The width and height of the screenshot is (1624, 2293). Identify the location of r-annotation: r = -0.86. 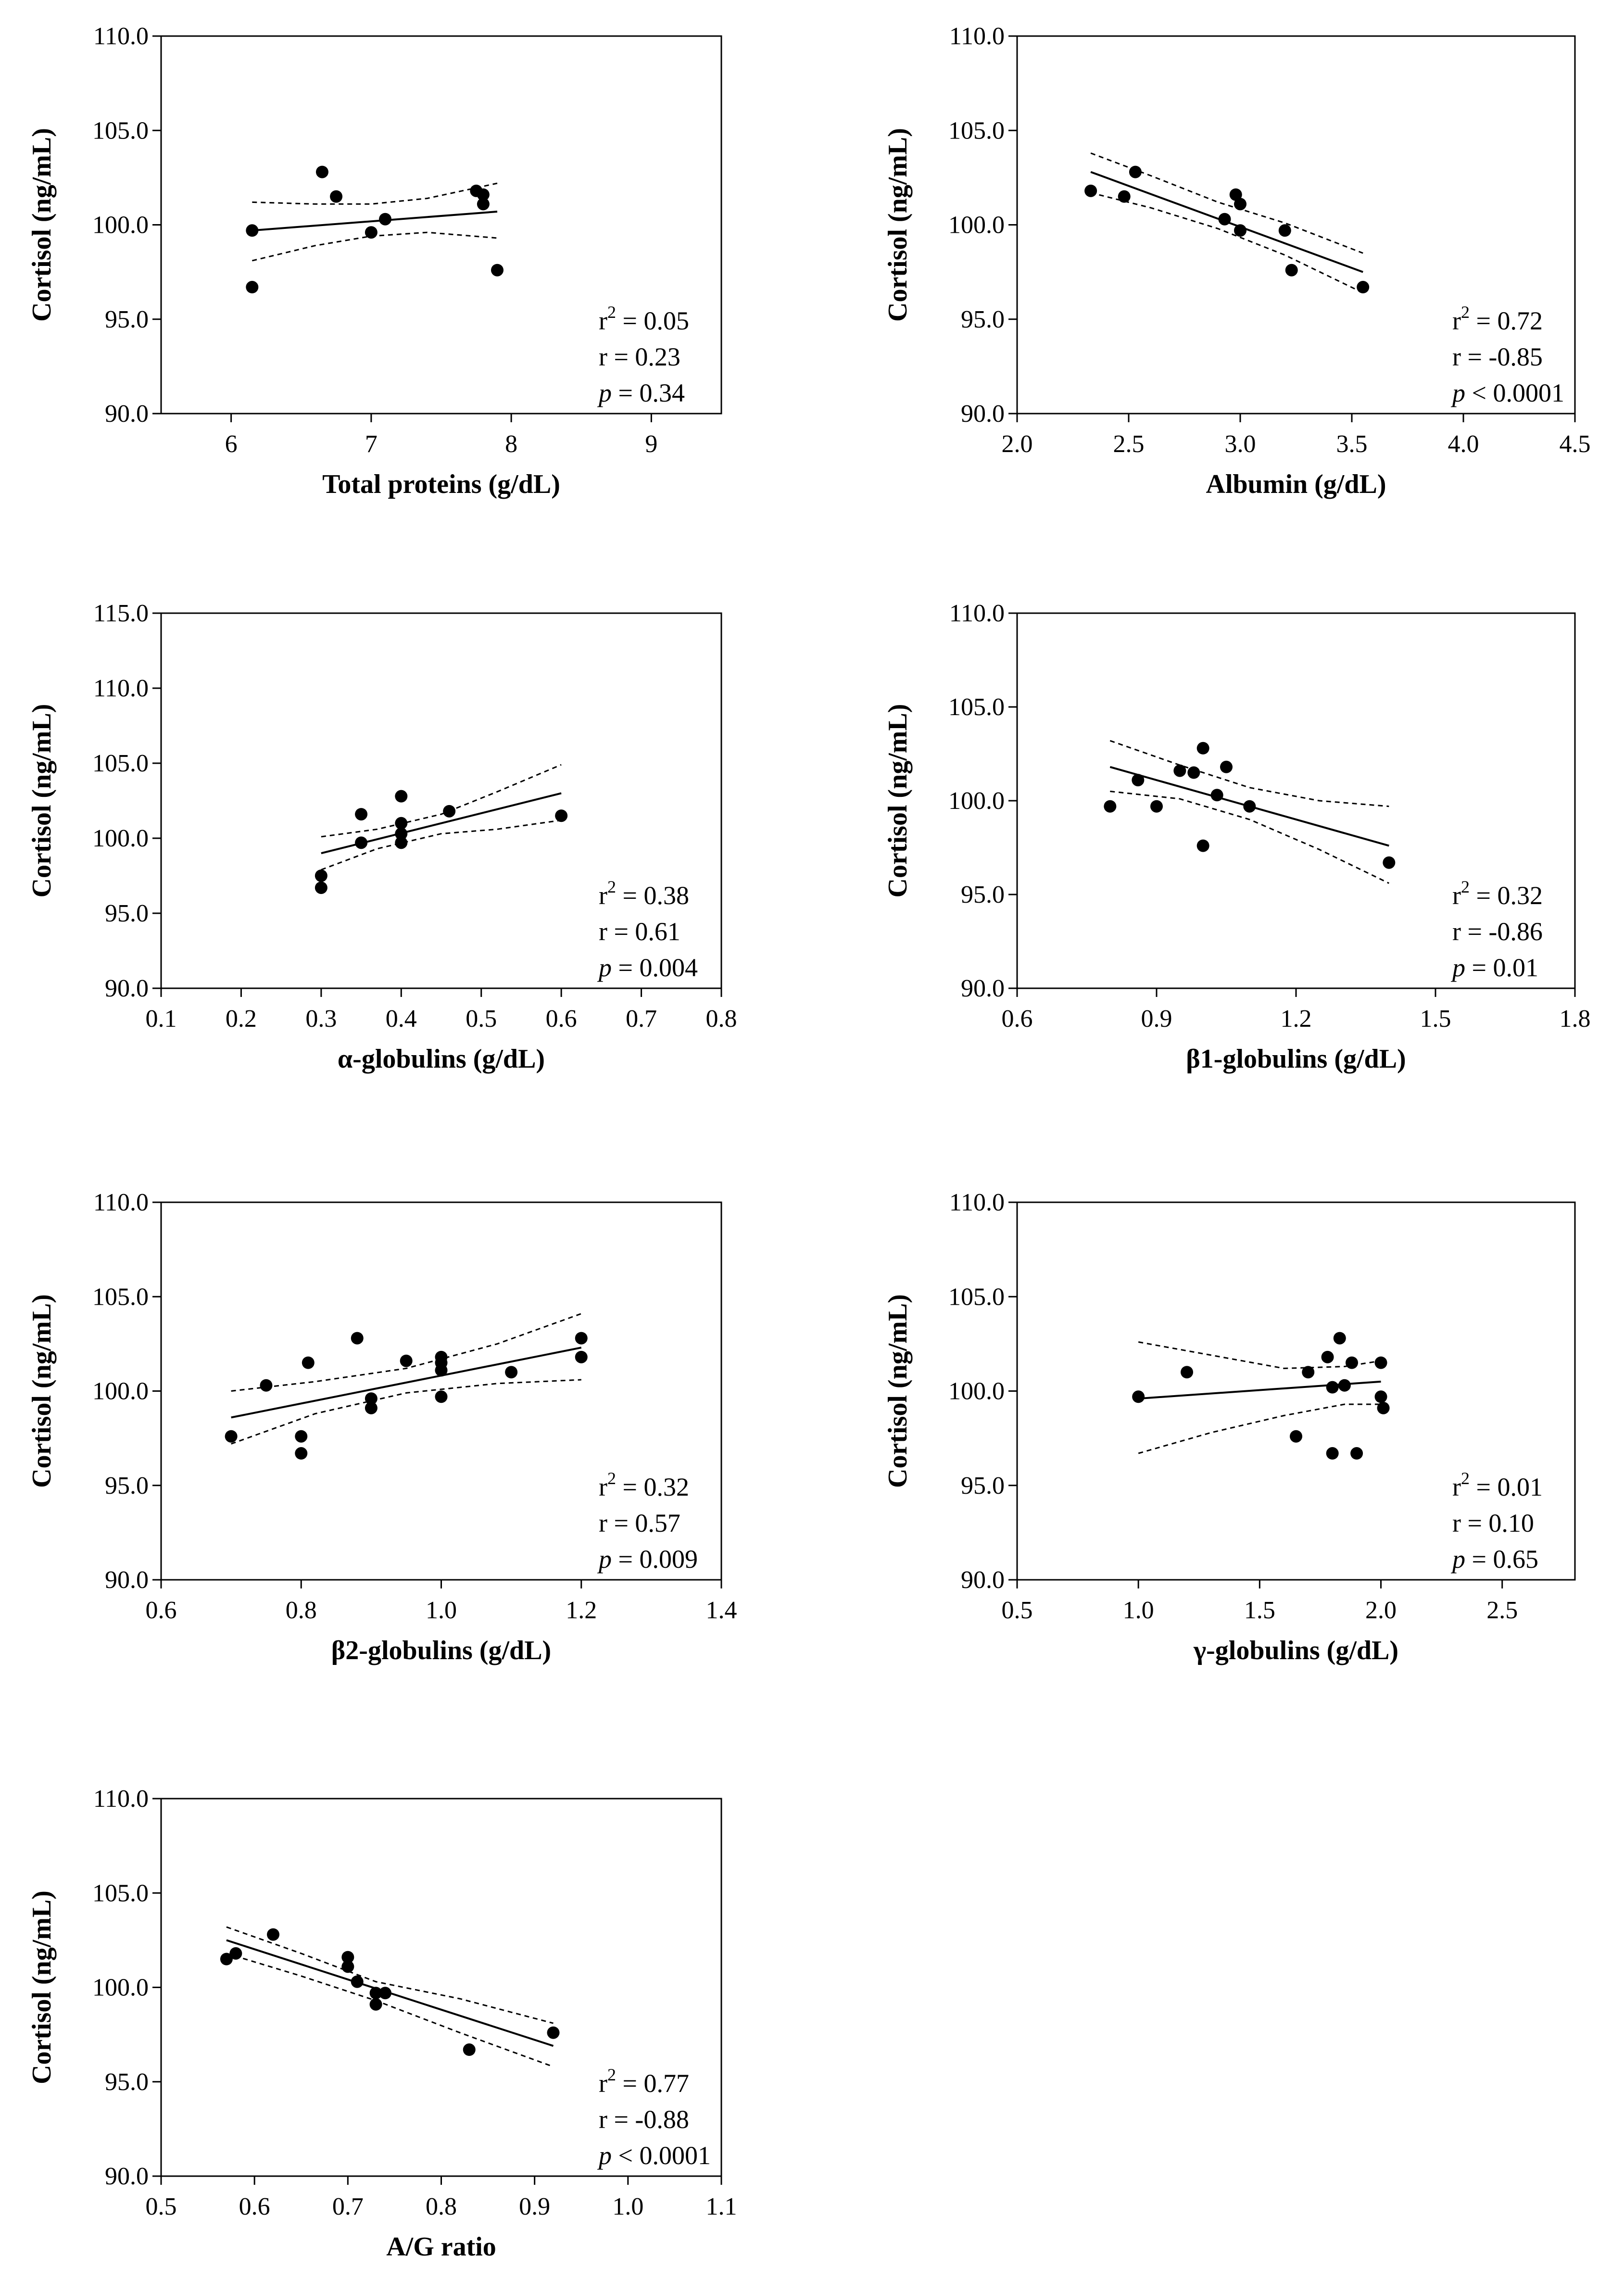
(1497, 931).